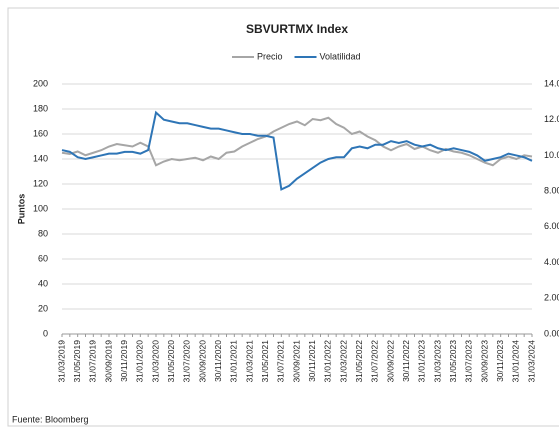  What do you see at coordinates (343, 361) in the screenshot?
I see `x-tick-label: 31/03/2022` at bounding box center [343, 361].